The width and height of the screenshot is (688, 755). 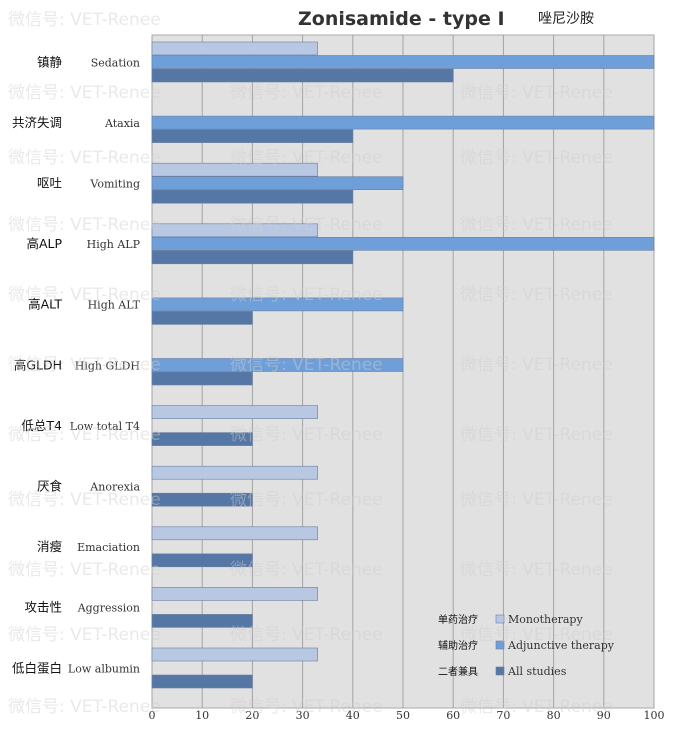 What do you see at coordinates (38, 364) in the screenshot?
I see `category-label-zh: 高GLDH` at bounding box center [38, 364].